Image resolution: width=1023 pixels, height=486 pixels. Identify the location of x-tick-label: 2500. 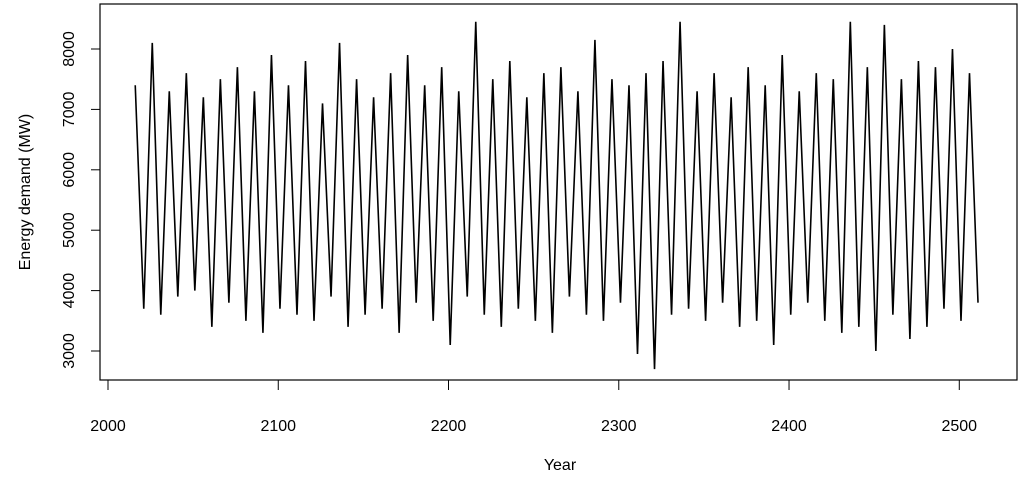
(959, 426).